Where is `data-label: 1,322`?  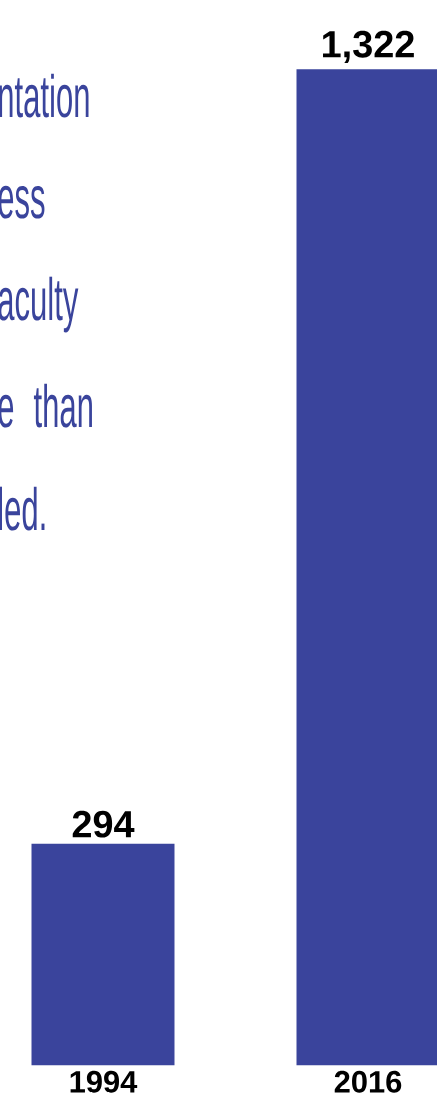 data-label: 1,322 is located at coordinates (368, 47).